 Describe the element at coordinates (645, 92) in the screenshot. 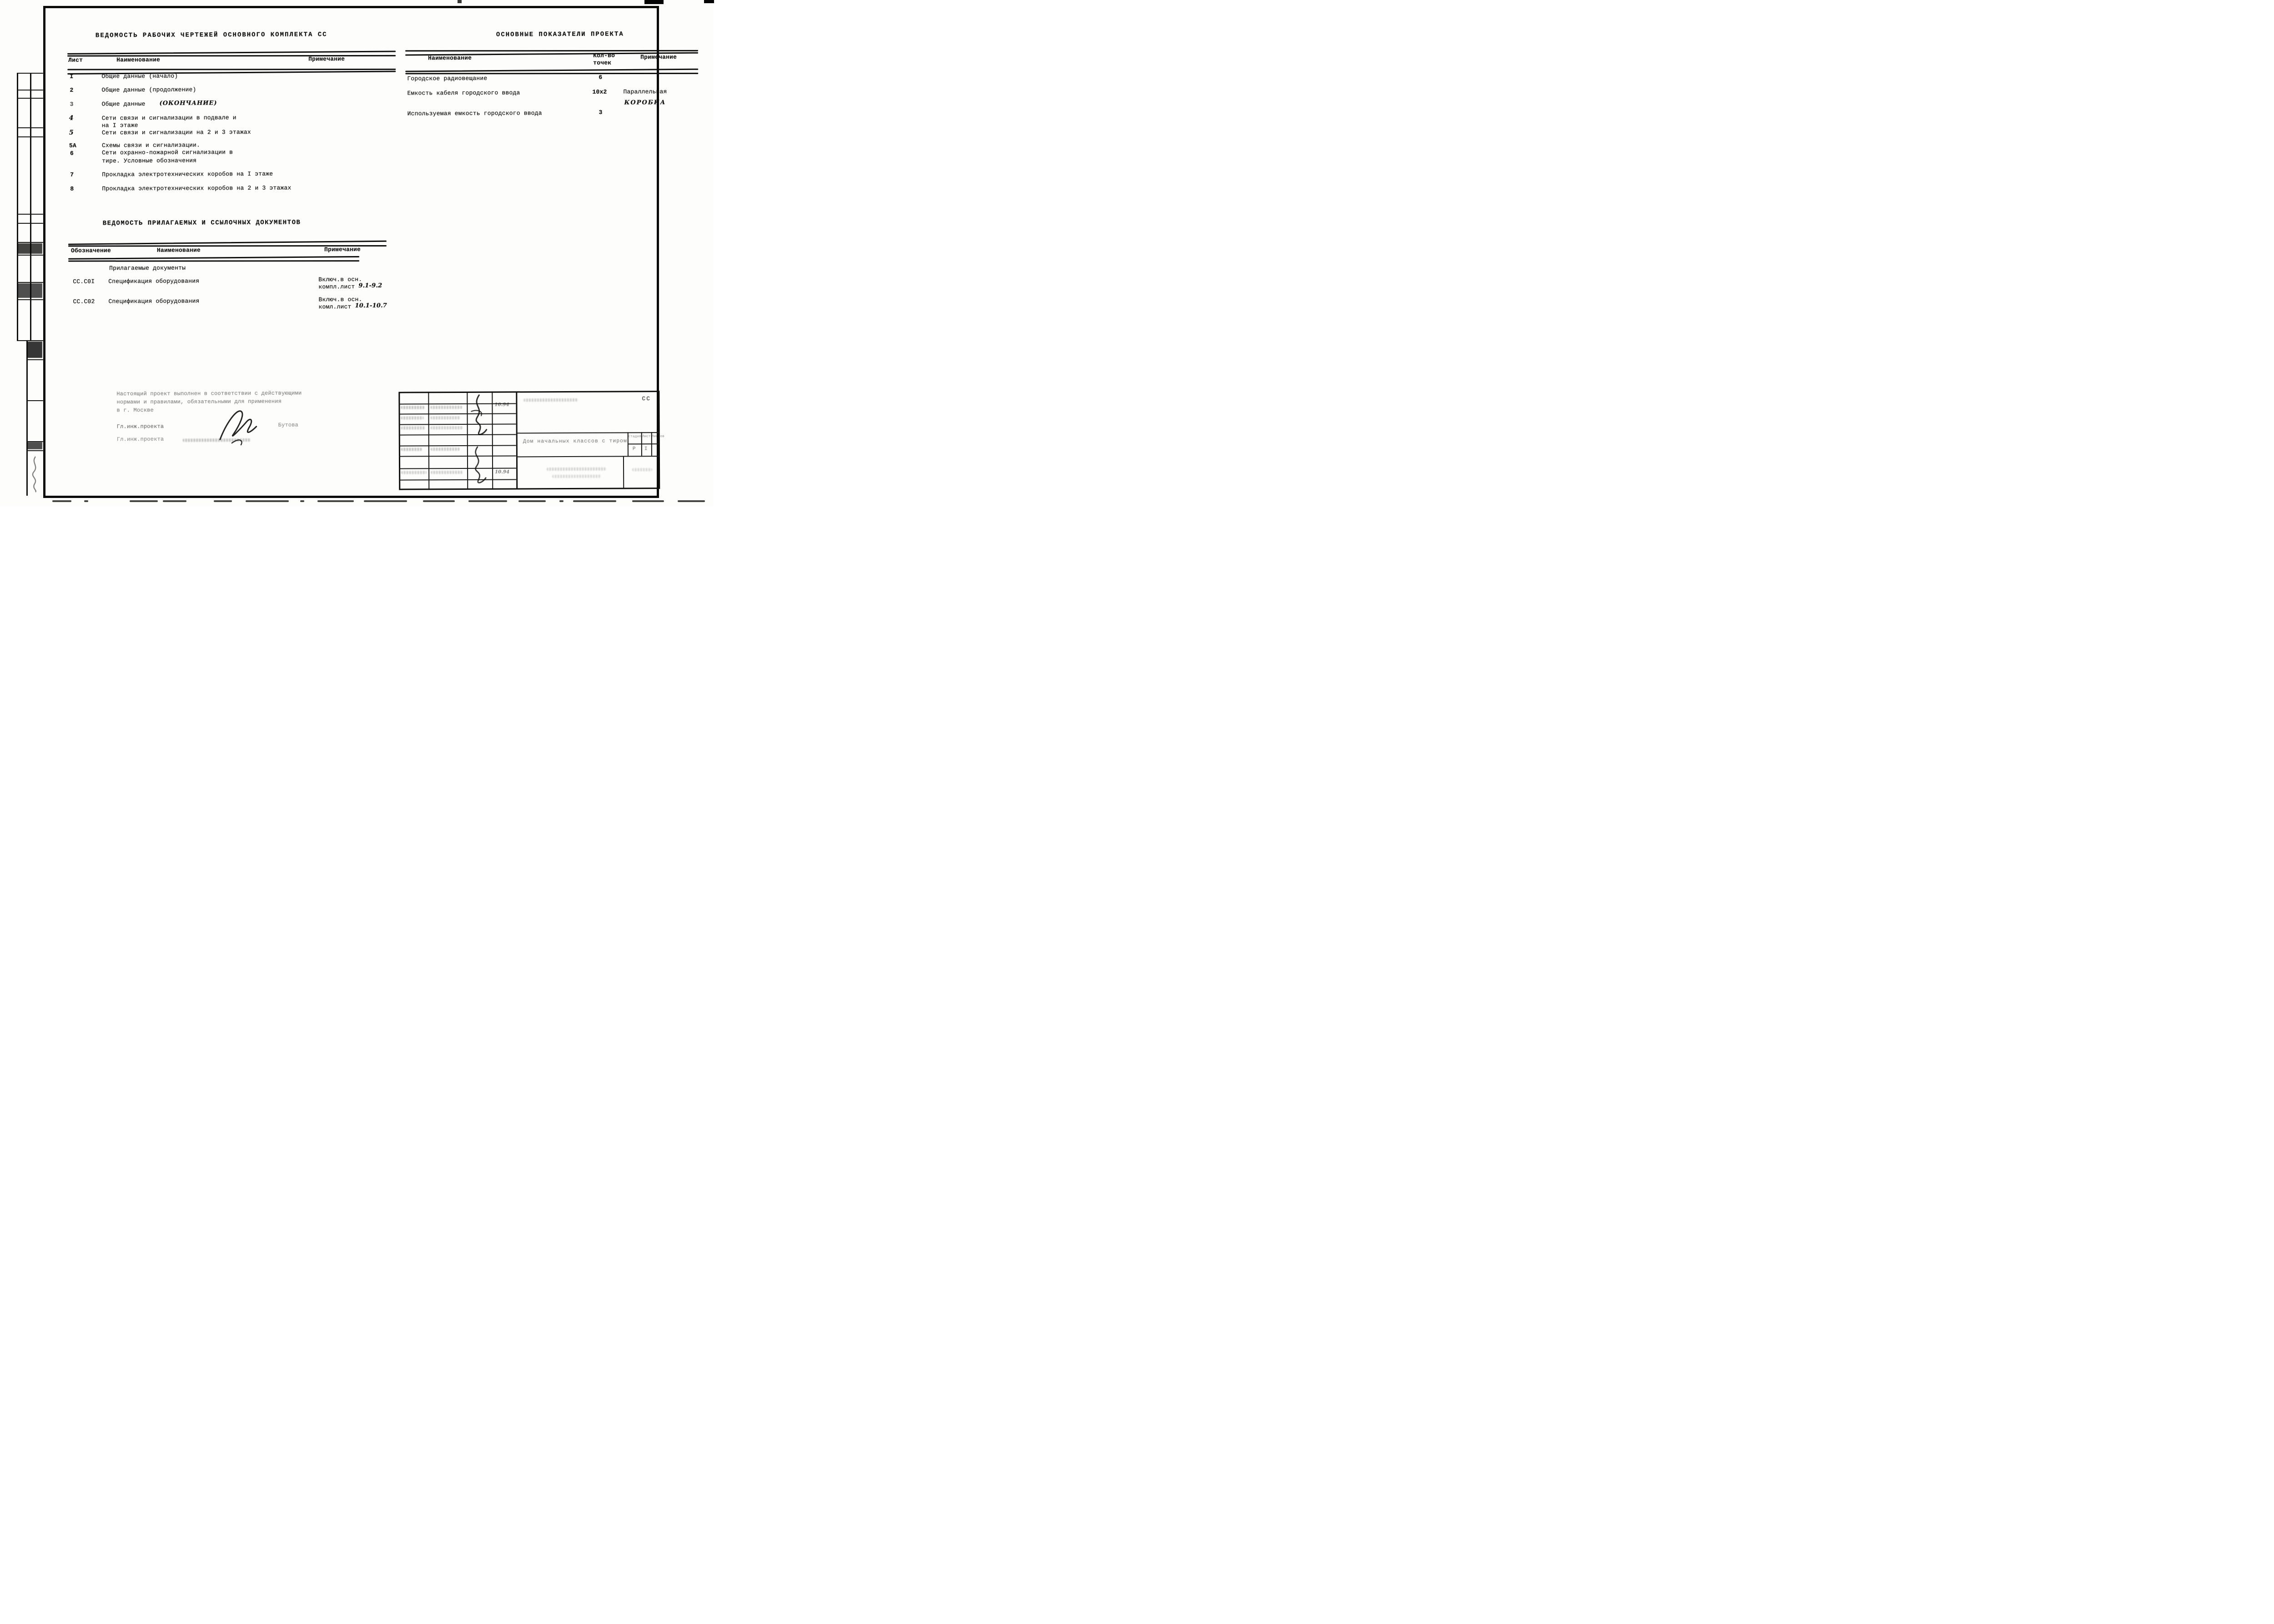

I see `indicator-note: Параллельная` at that location.